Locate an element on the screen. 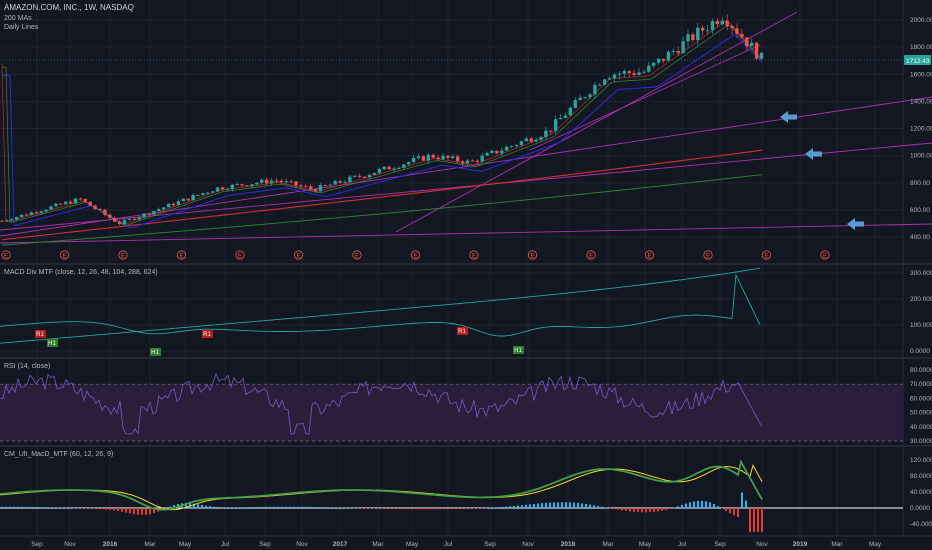 This screenshot has width=932, height=550. indicator-label-lines: Daily Lines is located at coordinates (21, 27).